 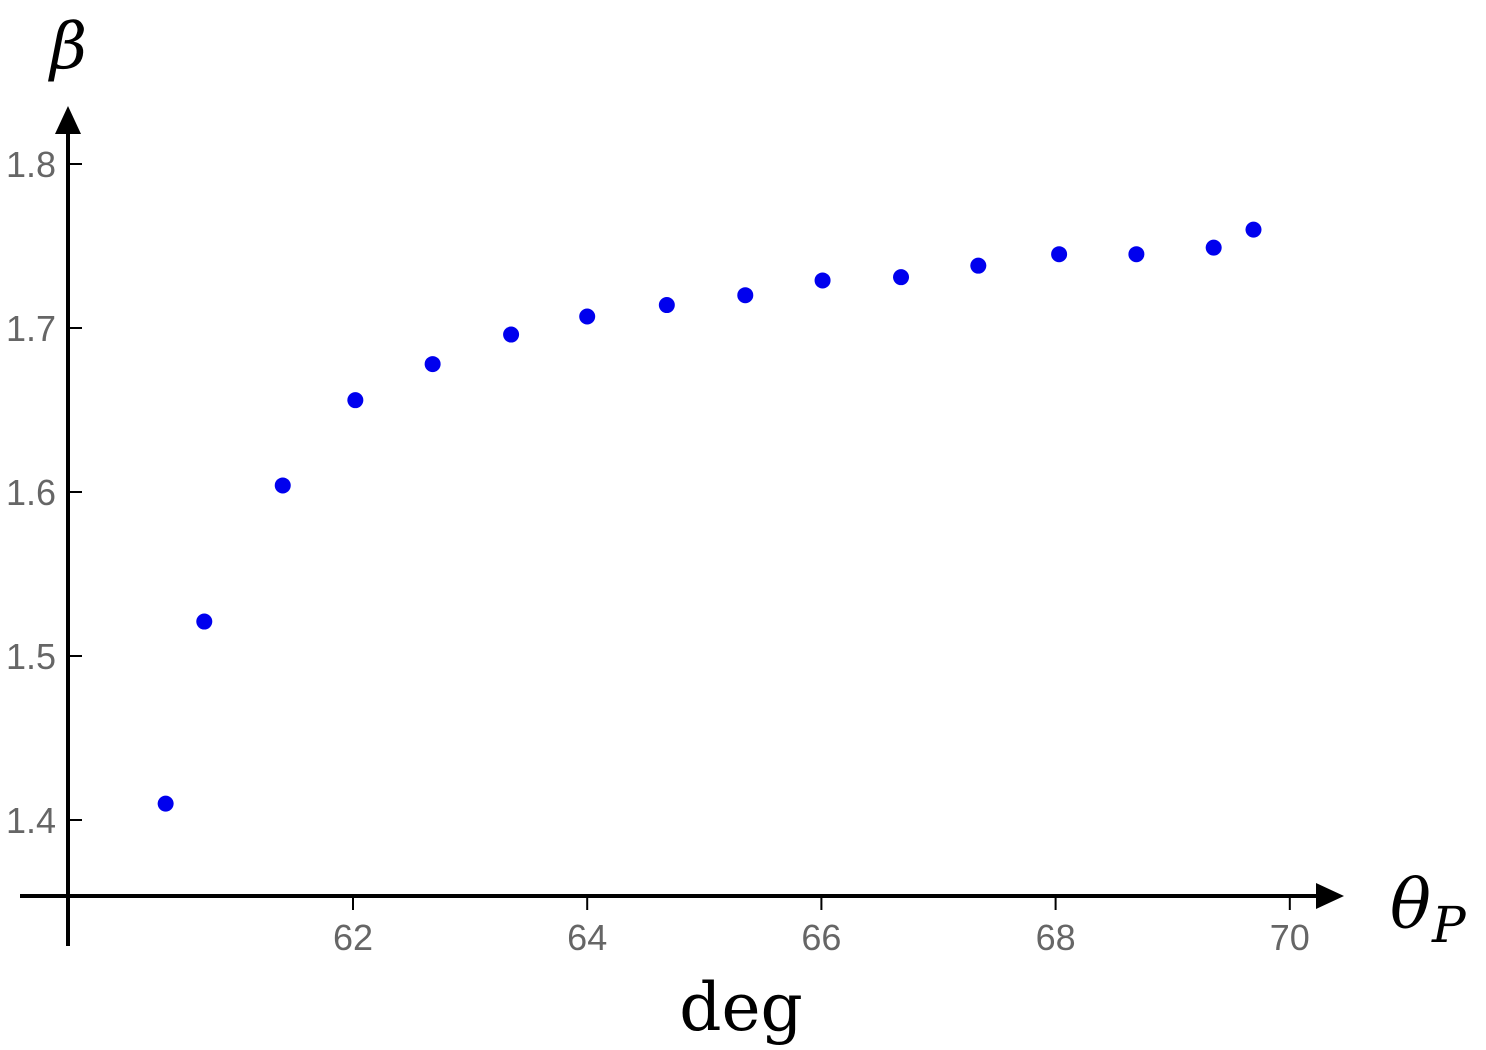 I want to click on y-tick-label: 1.8, so click(x=31, y=164).